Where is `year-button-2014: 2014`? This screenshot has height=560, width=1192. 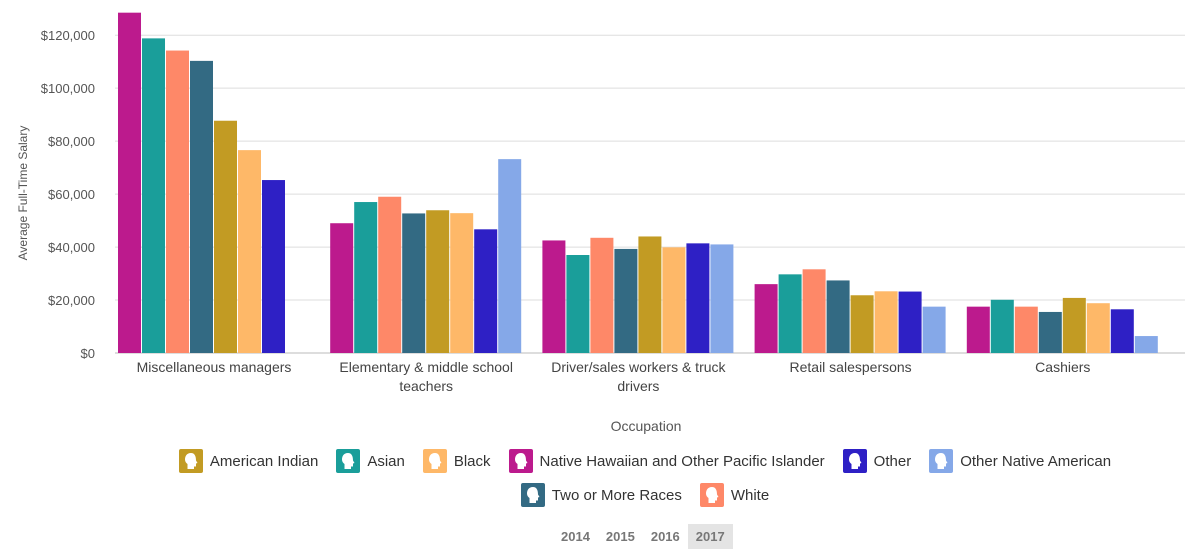 year-button-2014: 2014 is located at coordinates (575, 536).